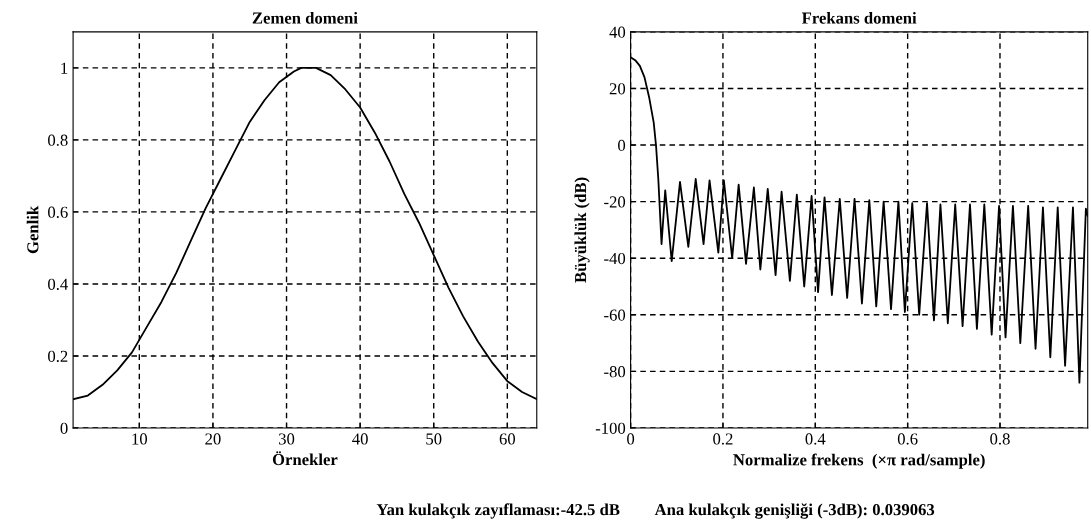 This screenshot has height=531, width=1091. What do you see at coordinates (794, 511) in the screenshot?
I see `text: Ana kulakçık genişliği (-3dB): 0.039063` at bounding box center [794, 511].